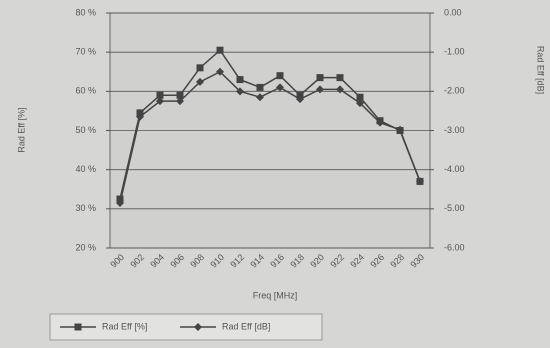  Describe the element at coordinates (197, 261) in the screenshot. I see `x-tick-label: 908` at that location.